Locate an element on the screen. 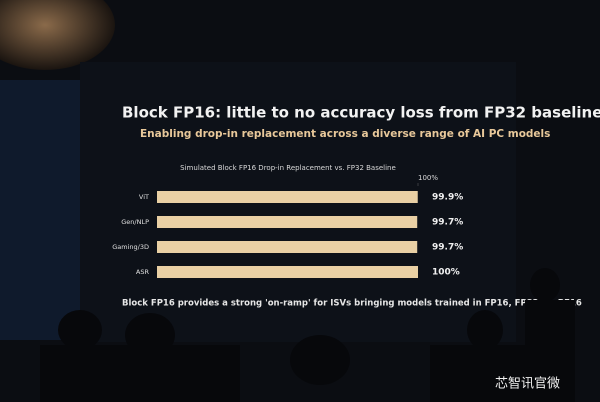 The image size is (600, 402). y-tick-label: Gaming/3D is located at coordinates (130, 247).